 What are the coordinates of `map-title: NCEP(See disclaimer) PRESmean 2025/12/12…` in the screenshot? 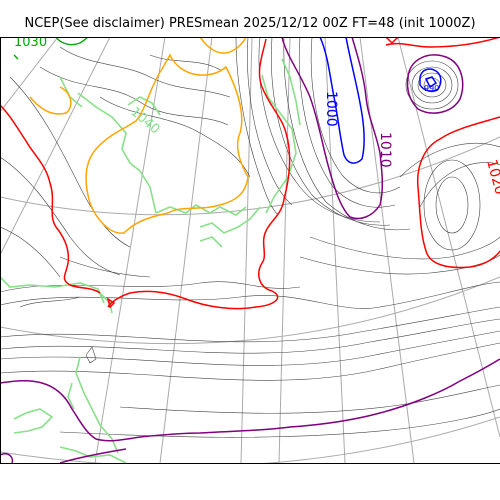 It's located at (250, 23).